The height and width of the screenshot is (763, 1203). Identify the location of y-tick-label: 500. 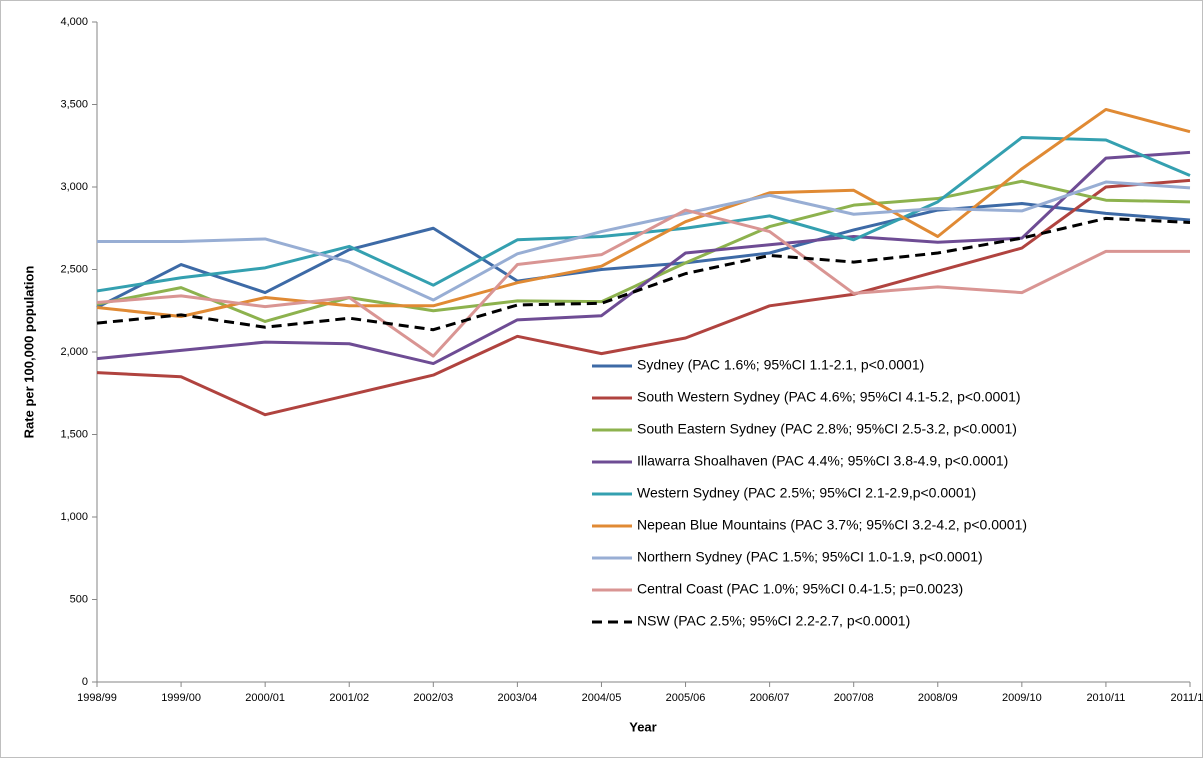
(79, 599).